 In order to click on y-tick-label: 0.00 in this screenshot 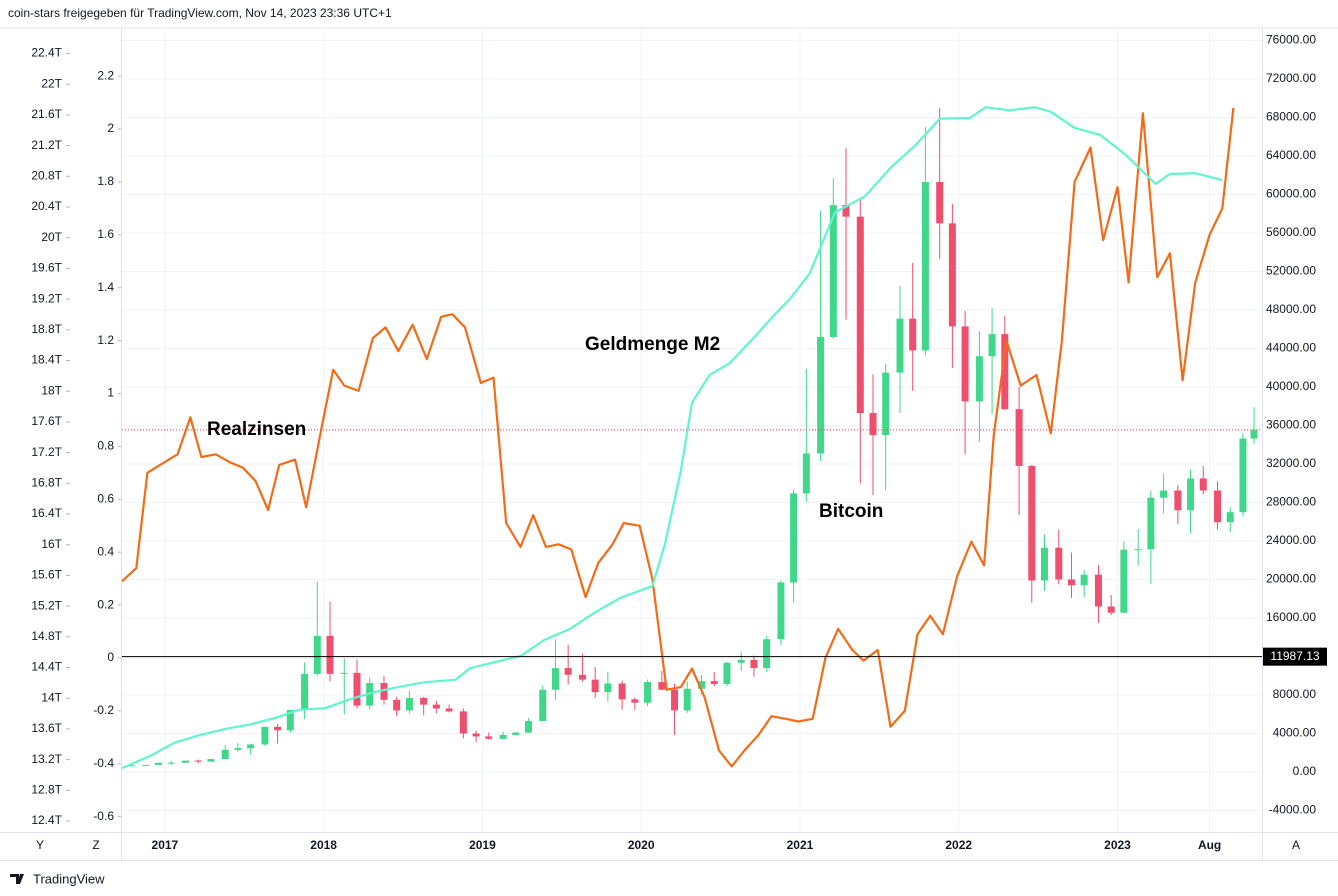, I will do `click(1305, 771)`.